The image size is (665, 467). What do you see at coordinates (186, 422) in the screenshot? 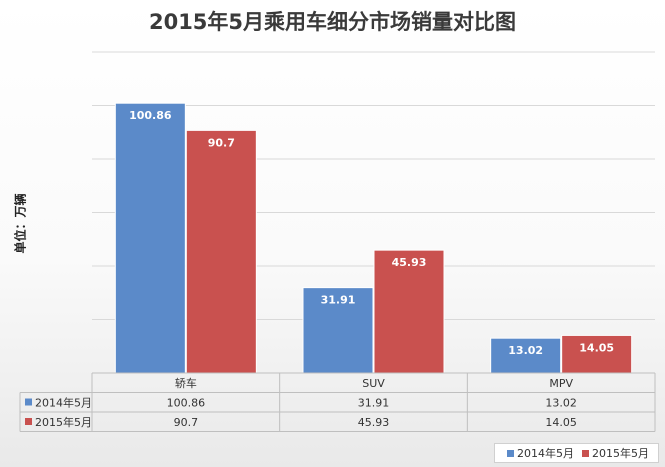
I see `table-cell-1-0: 90.7` at bounding box center [186, 422].